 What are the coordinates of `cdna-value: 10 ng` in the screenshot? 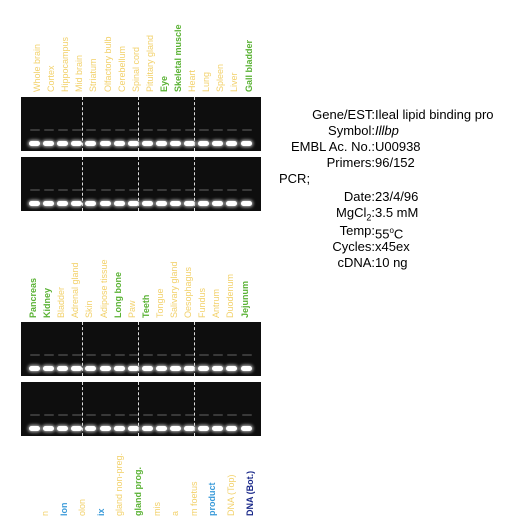 It's located at (391, 262).